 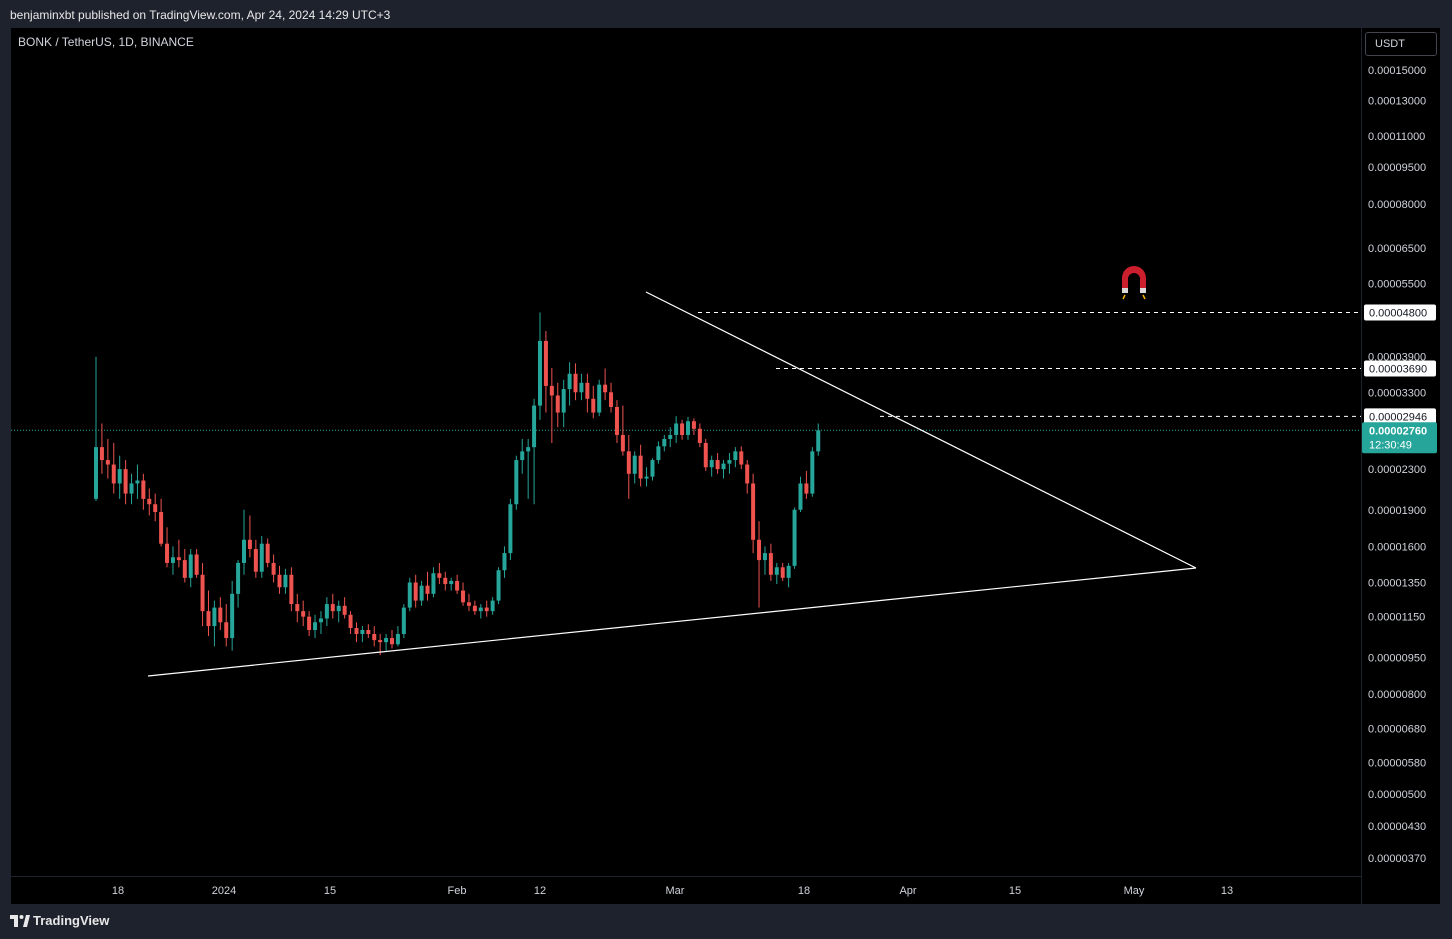 What do you see at coordinates (1397, 658) in the screenshot?
I see `price-tick-label: 0.00000950` at bounding box center [1397, 658].